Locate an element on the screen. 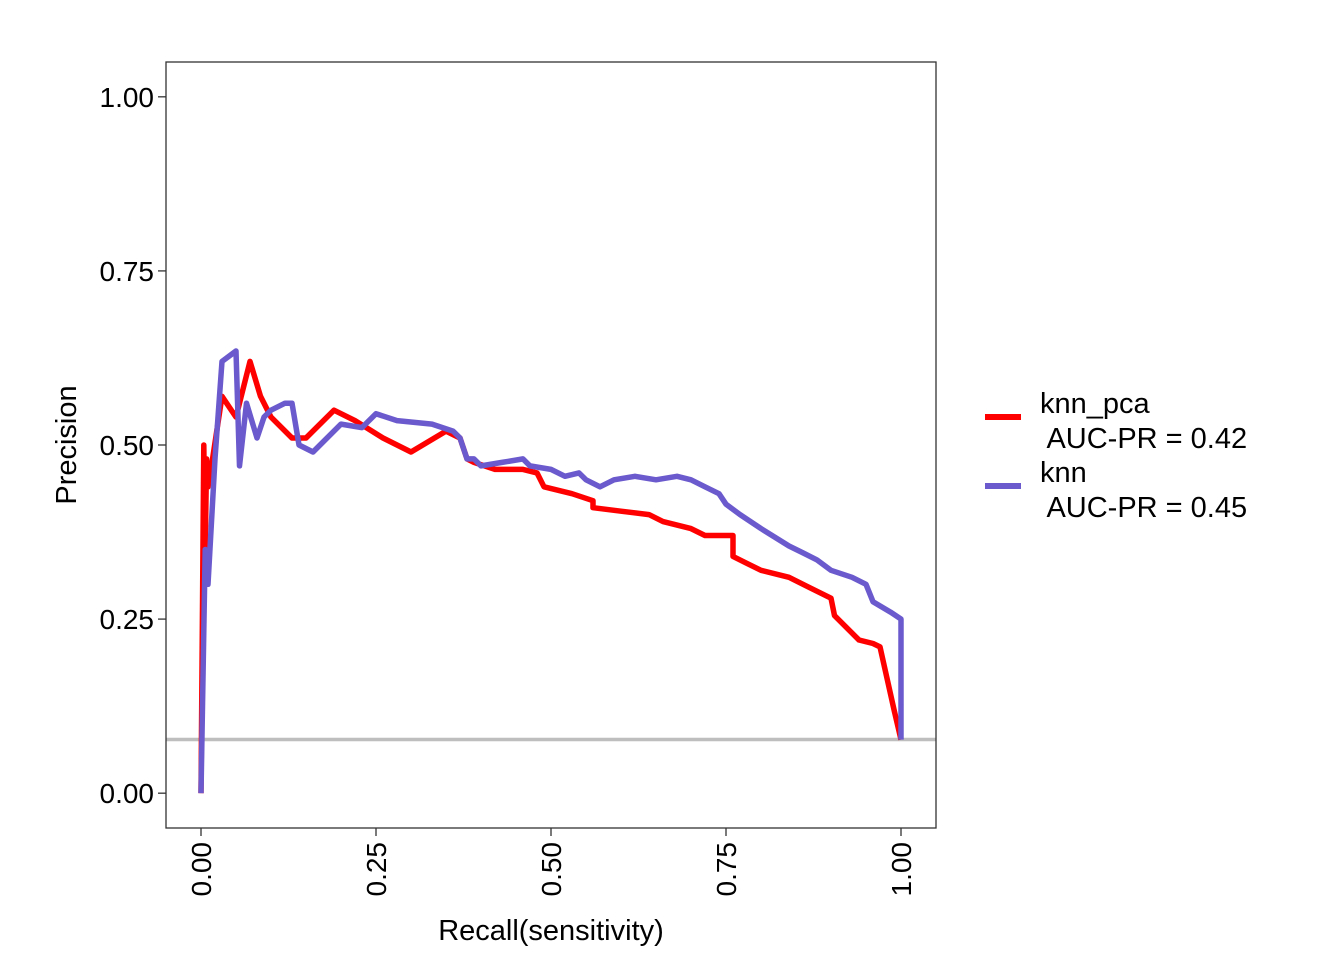  x-axis: 0.00 0.25 0.50 0.75 1.00 is located at coordinates (551, 862).